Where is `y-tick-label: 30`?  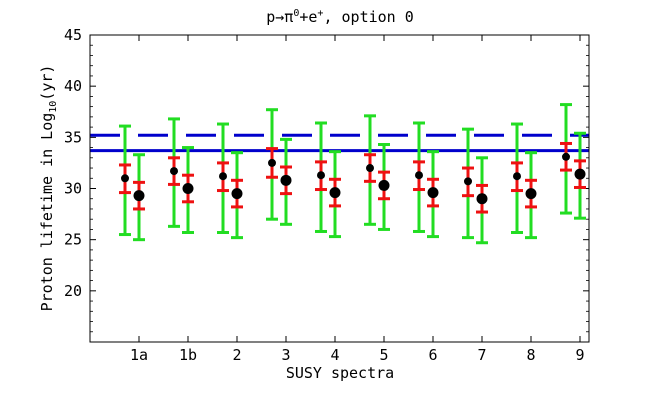 y-tick-label: 30 is located at coordinates (73, 189).